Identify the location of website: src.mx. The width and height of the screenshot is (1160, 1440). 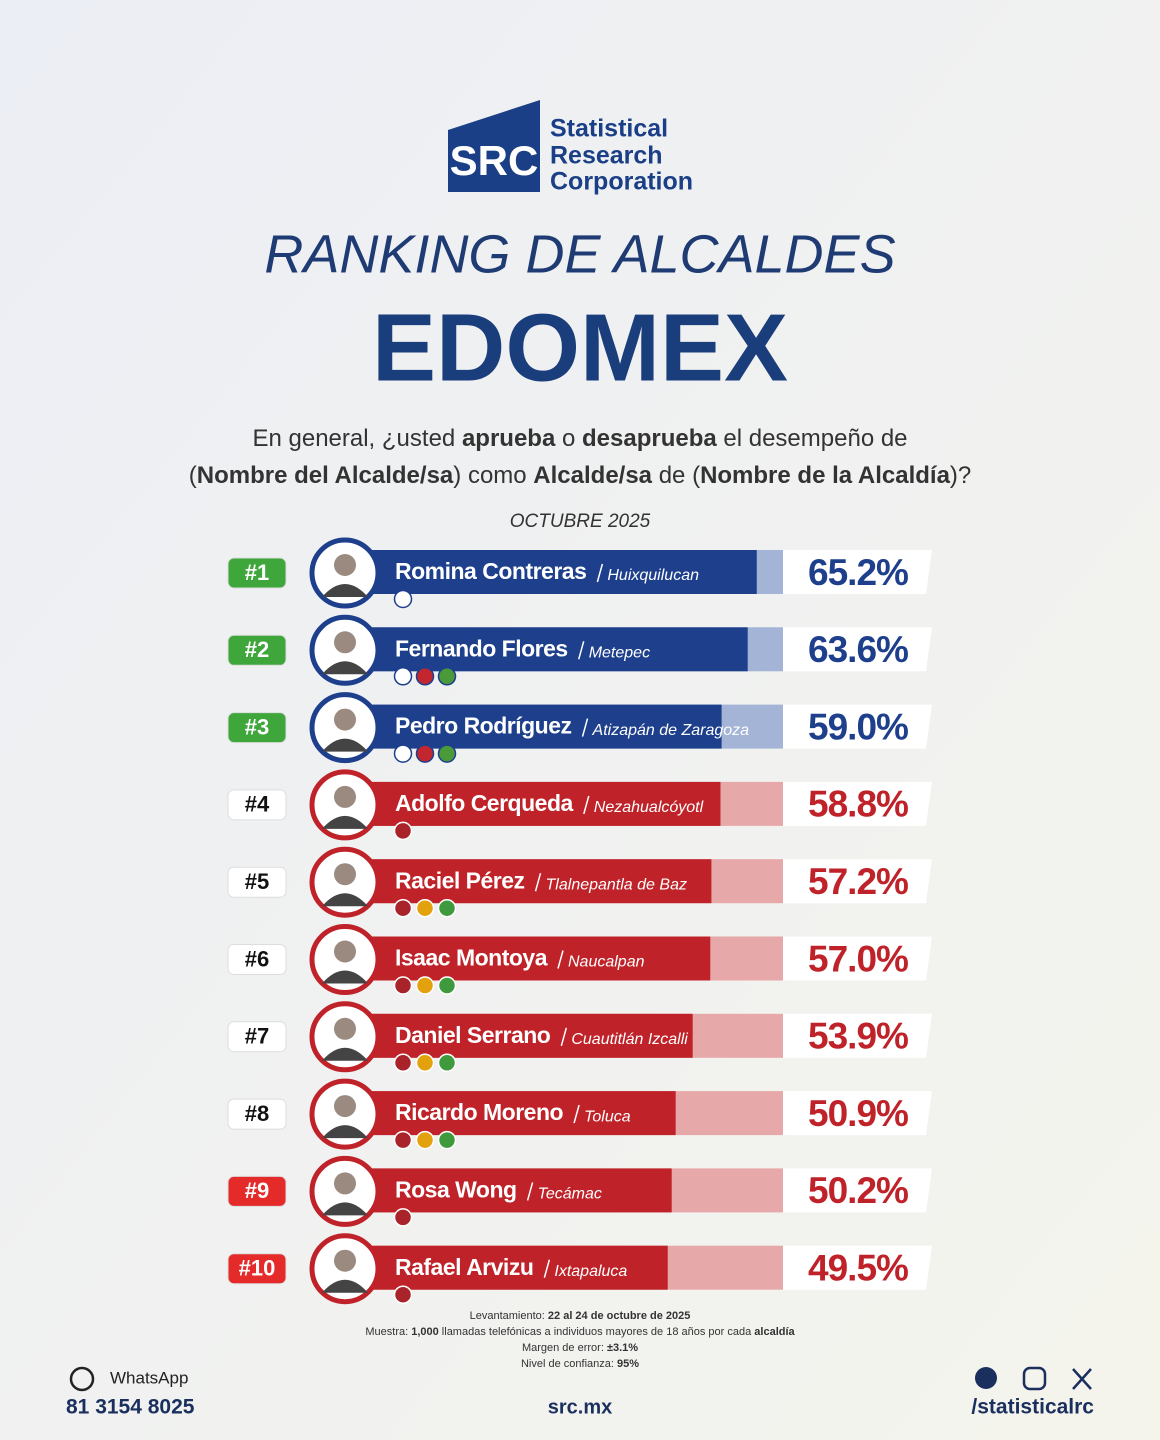
(580, 1407).